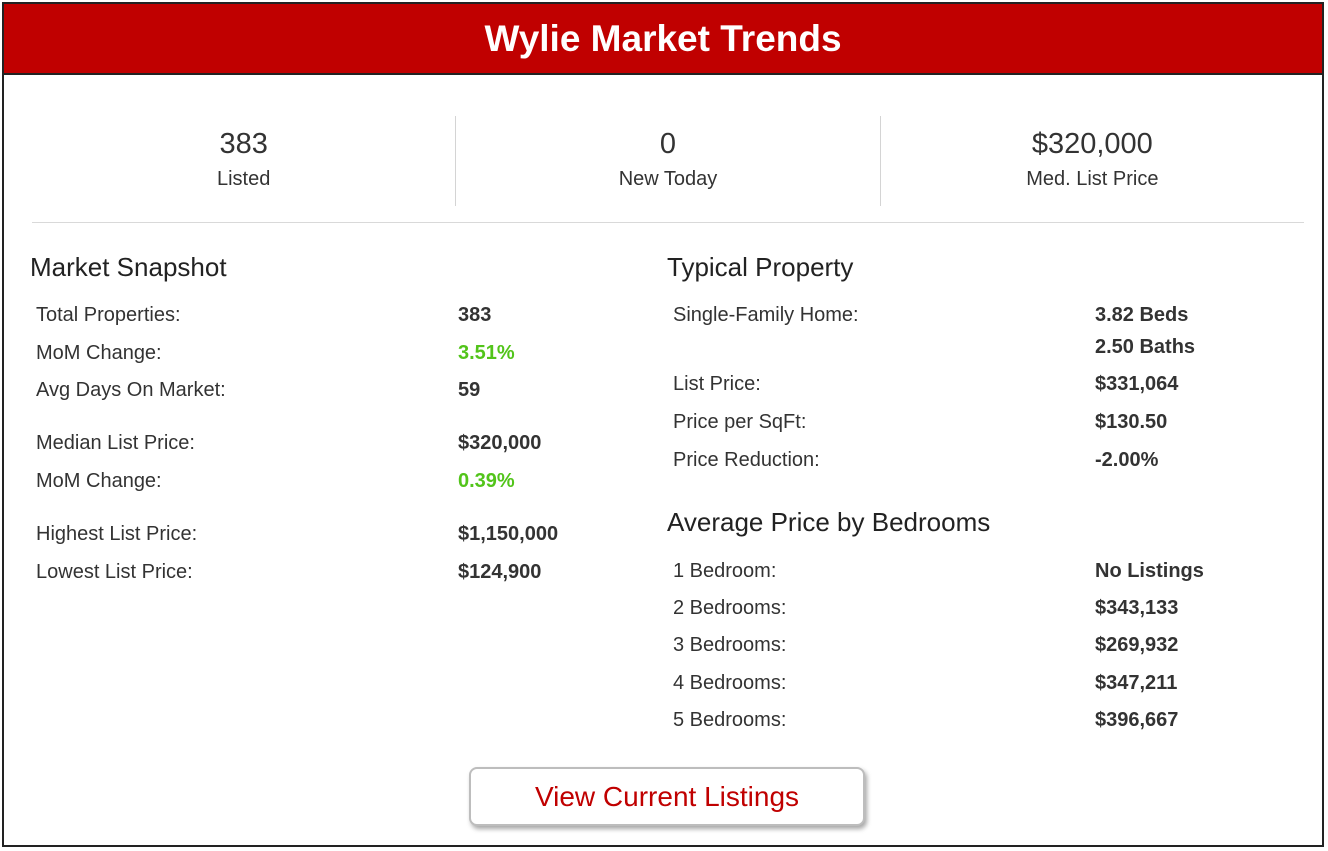  I want to click on page-title: Wylie Market Trends, so click(663, 38).